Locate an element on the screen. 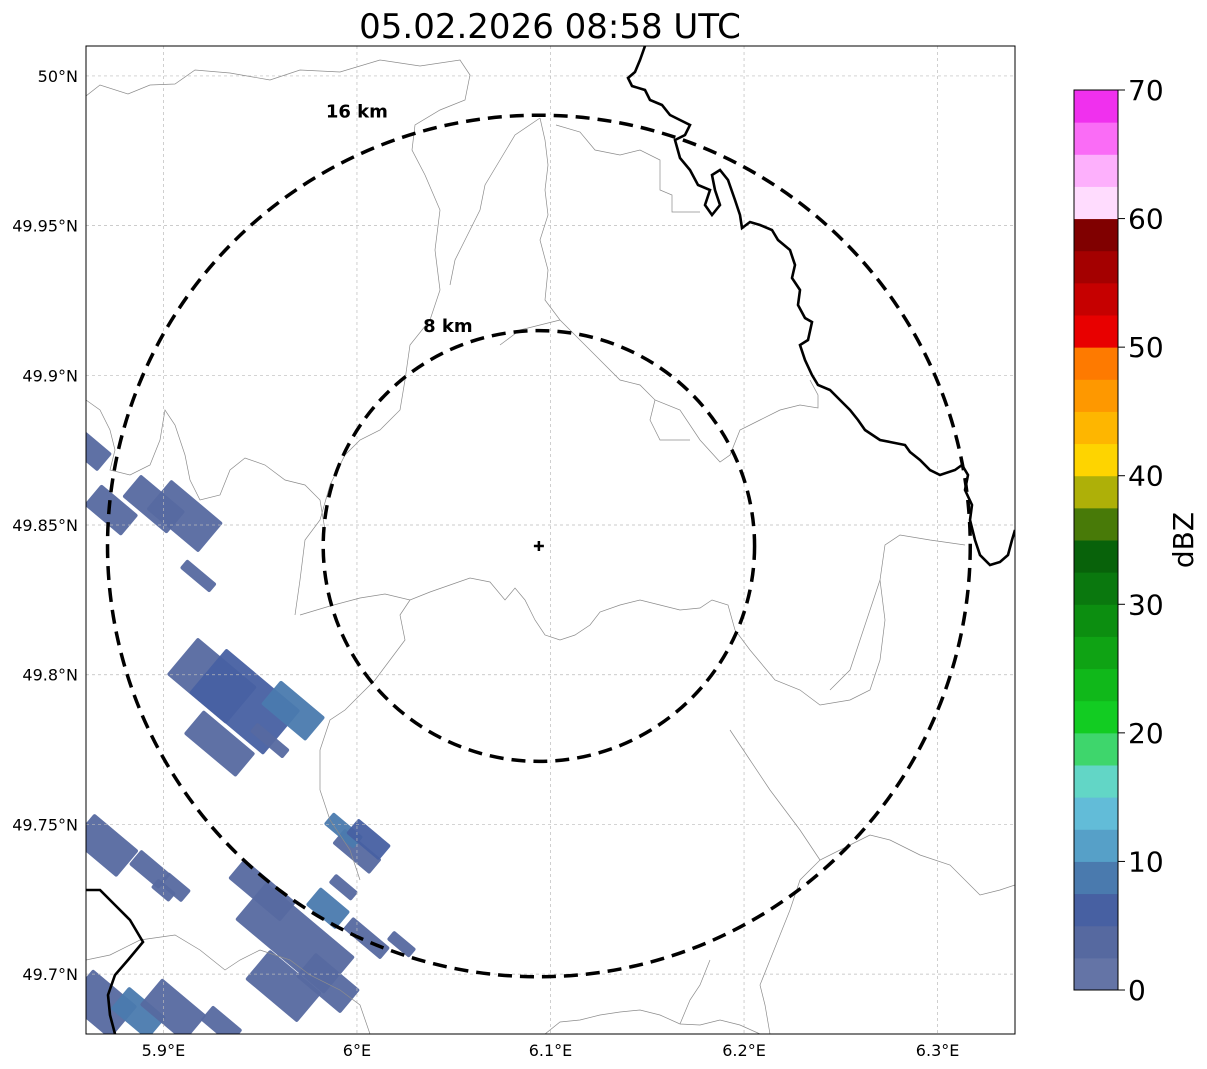 This screenshot has height=1069, width=1207. colorbar-tick-label: 70 is located at coordinates (1146, 90).